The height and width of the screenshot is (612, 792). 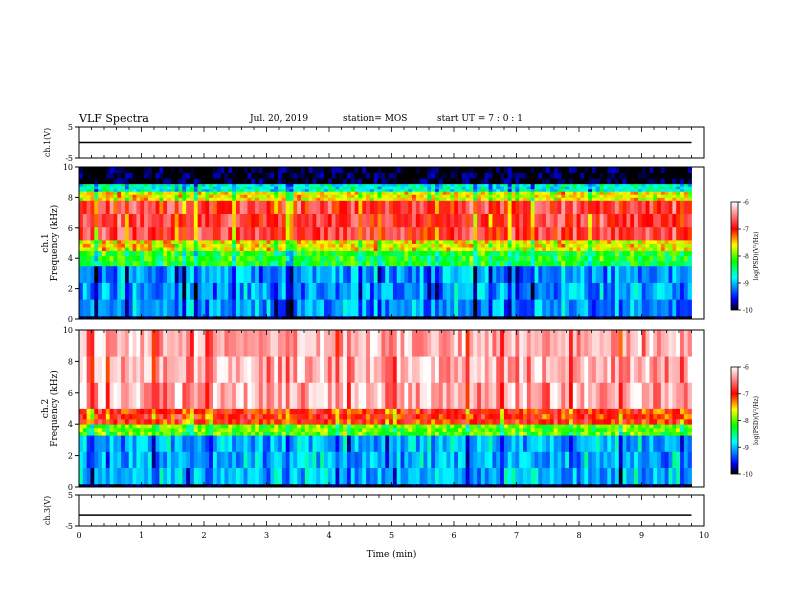 I want to click on y-tick-label: 10, so click(x=68, y=167).